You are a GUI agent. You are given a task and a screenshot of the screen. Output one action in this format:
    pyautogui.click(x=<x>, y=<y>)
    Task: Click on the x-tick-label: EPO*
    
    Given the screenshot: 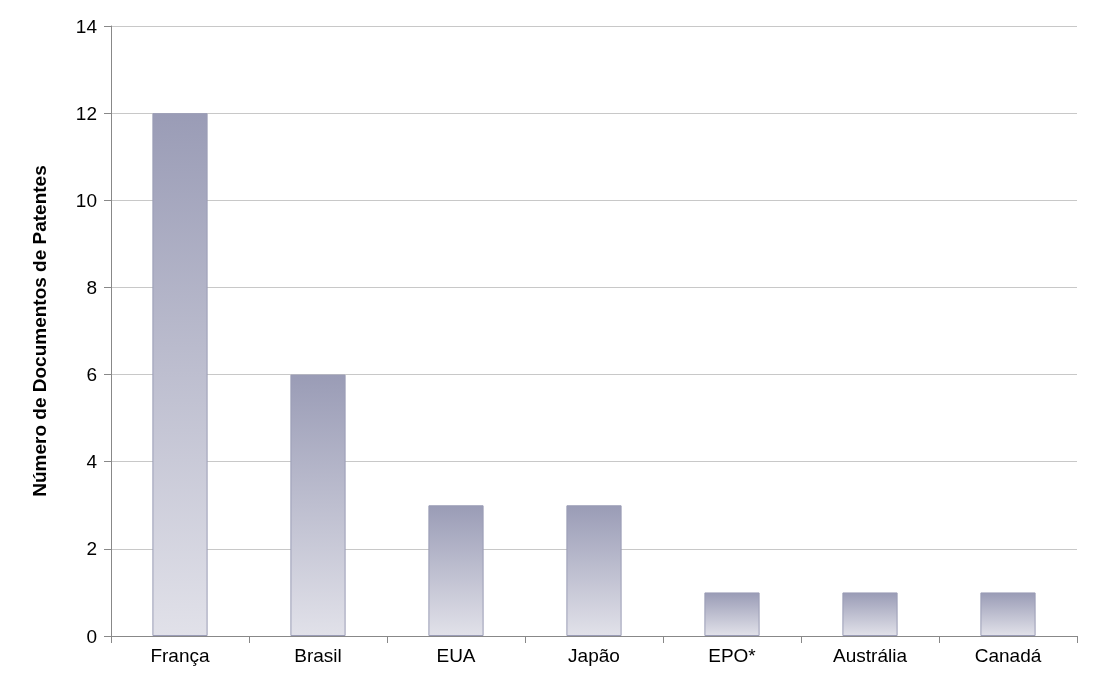 What is the action you would take?
    pyautogui.click(x=732, y=655)
    